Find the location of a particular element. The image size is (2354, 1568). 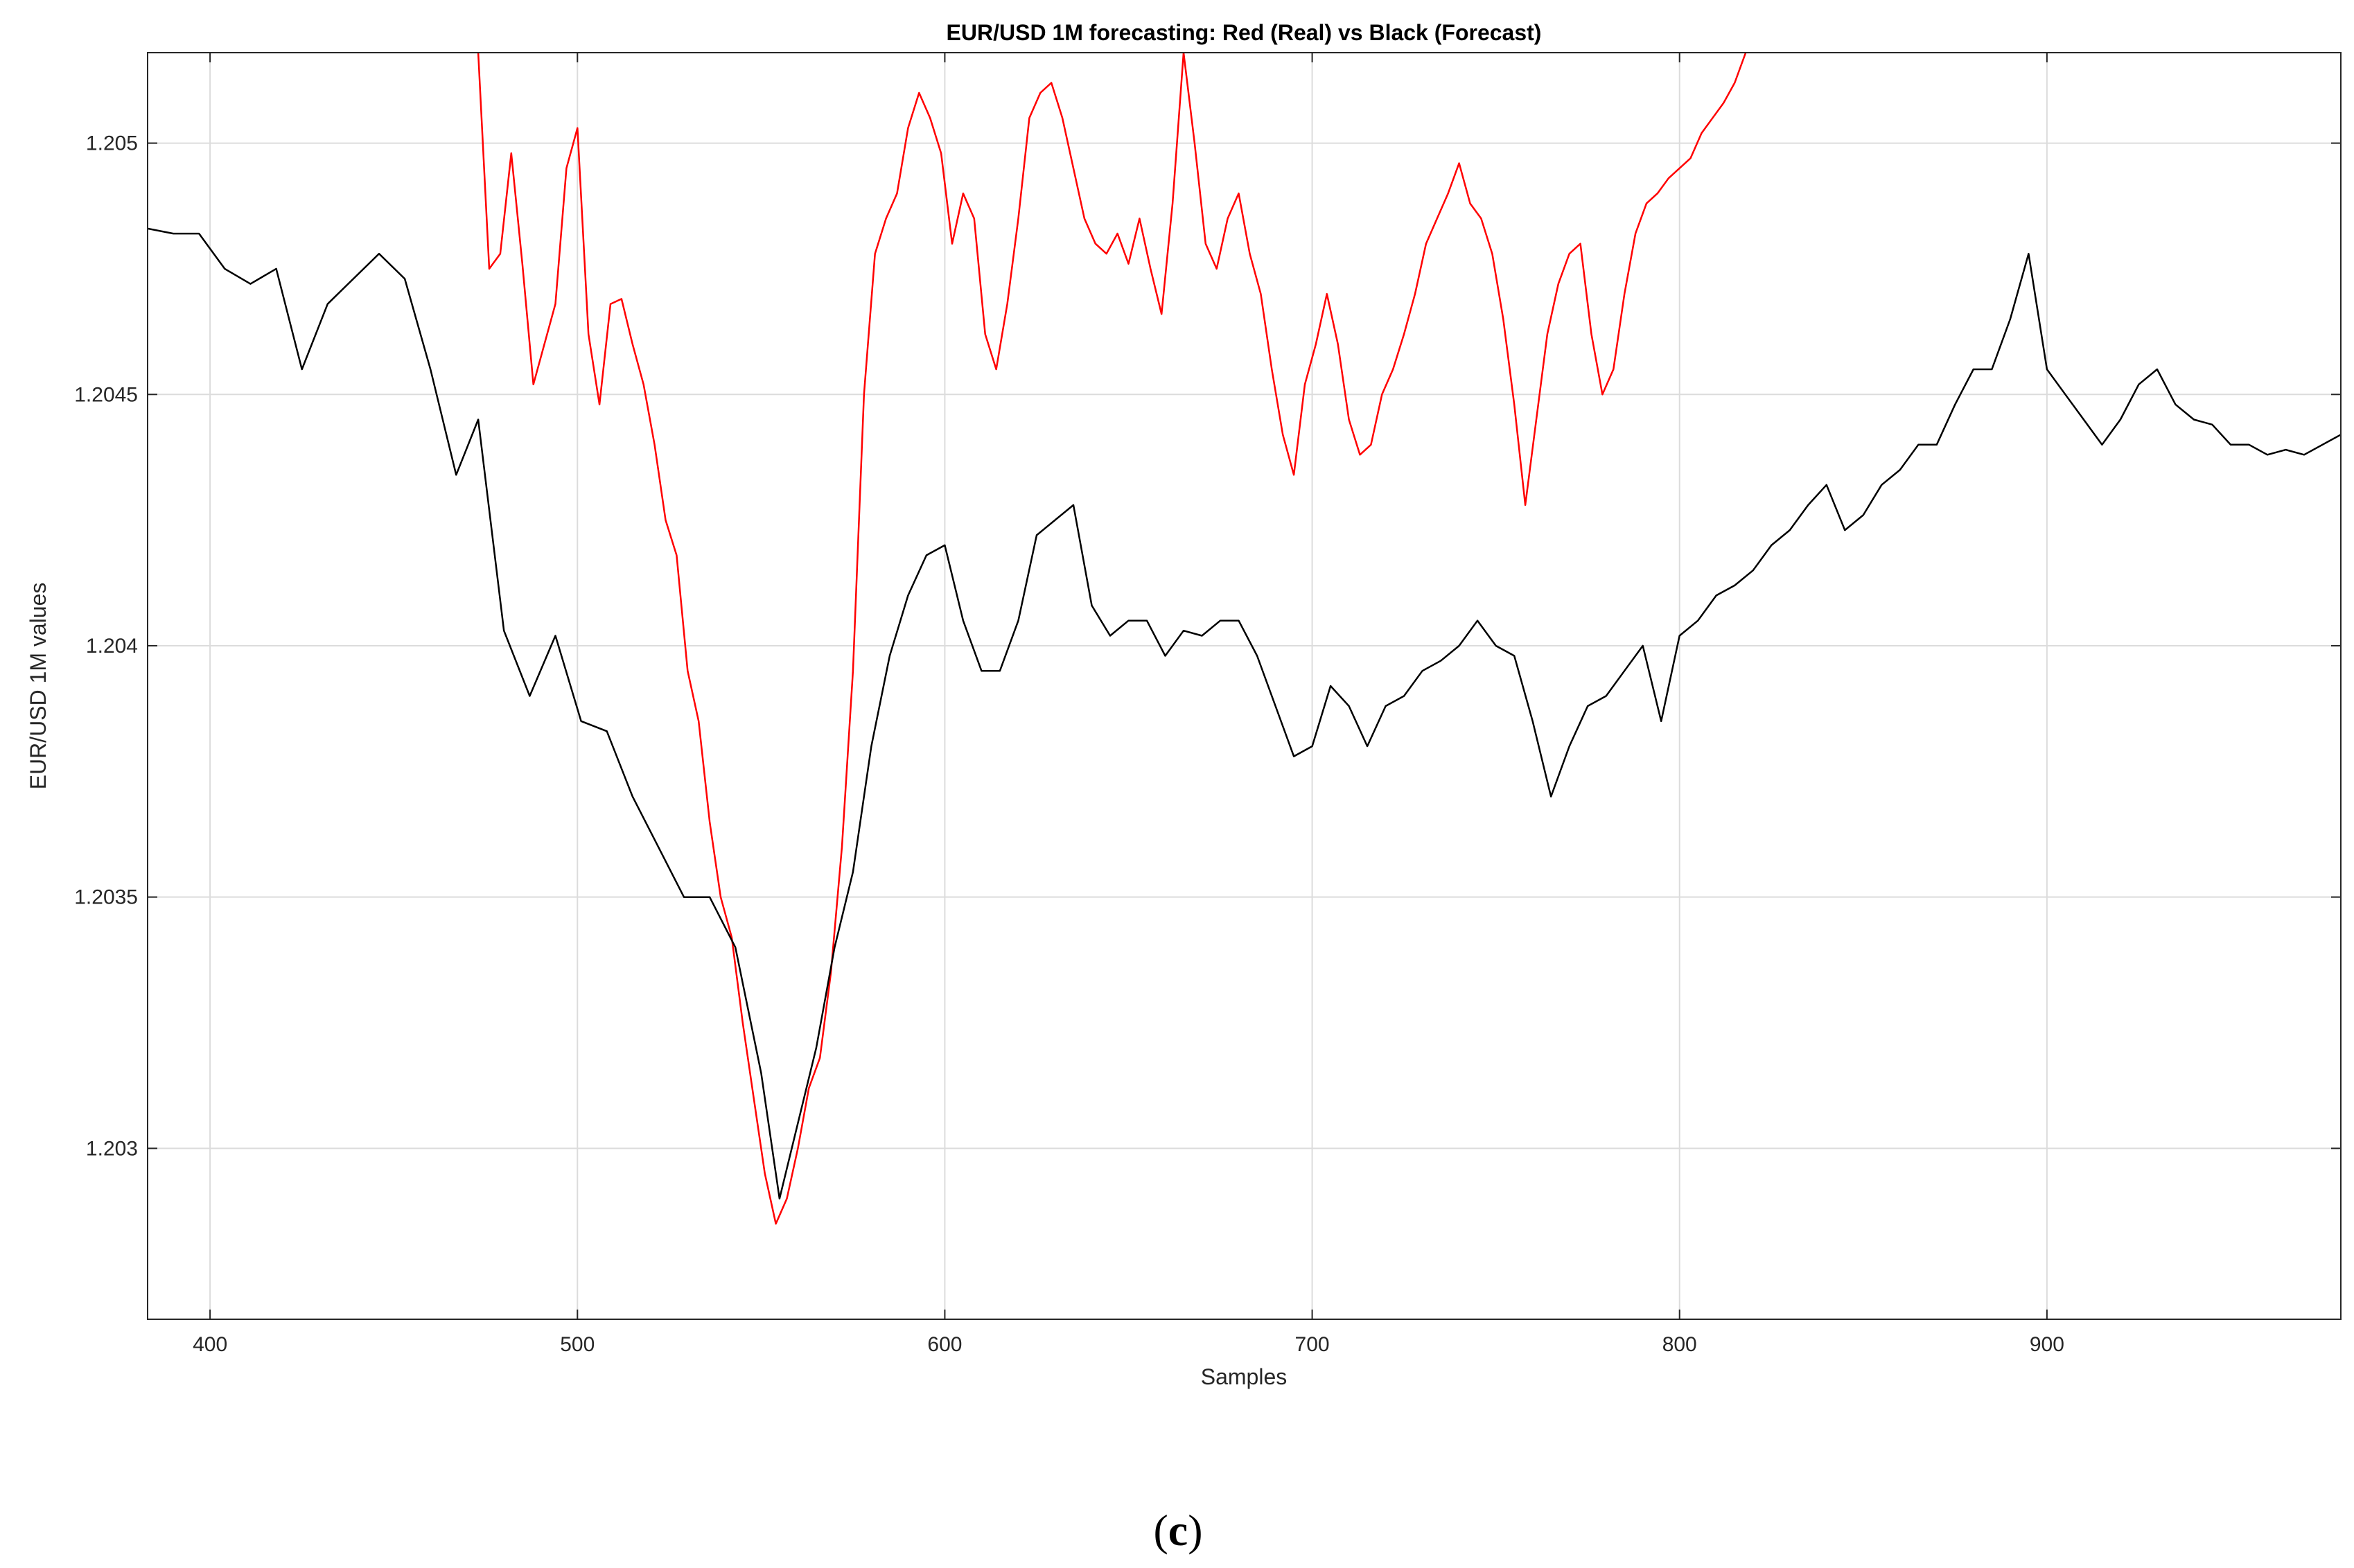

x-tick-label: 400 is located at coordinates (210, 1344).